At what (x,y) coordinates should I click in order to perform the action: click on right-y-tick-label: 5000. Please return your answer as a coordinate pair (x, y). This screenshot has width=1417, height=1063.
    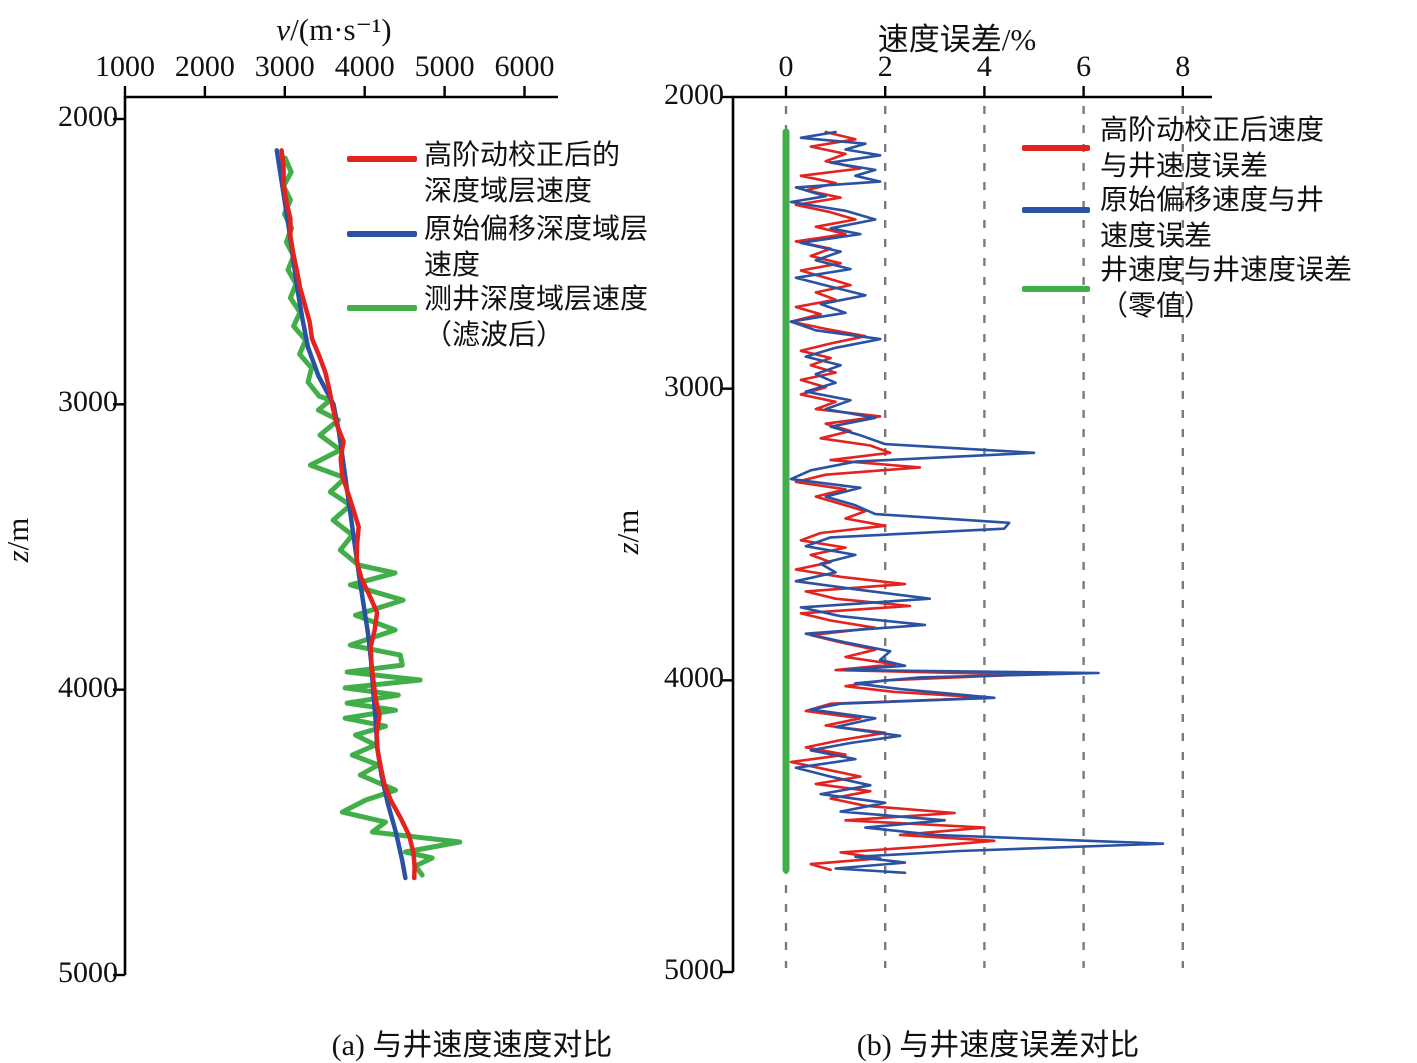
    Looking at the image, I should click on (694, 969).